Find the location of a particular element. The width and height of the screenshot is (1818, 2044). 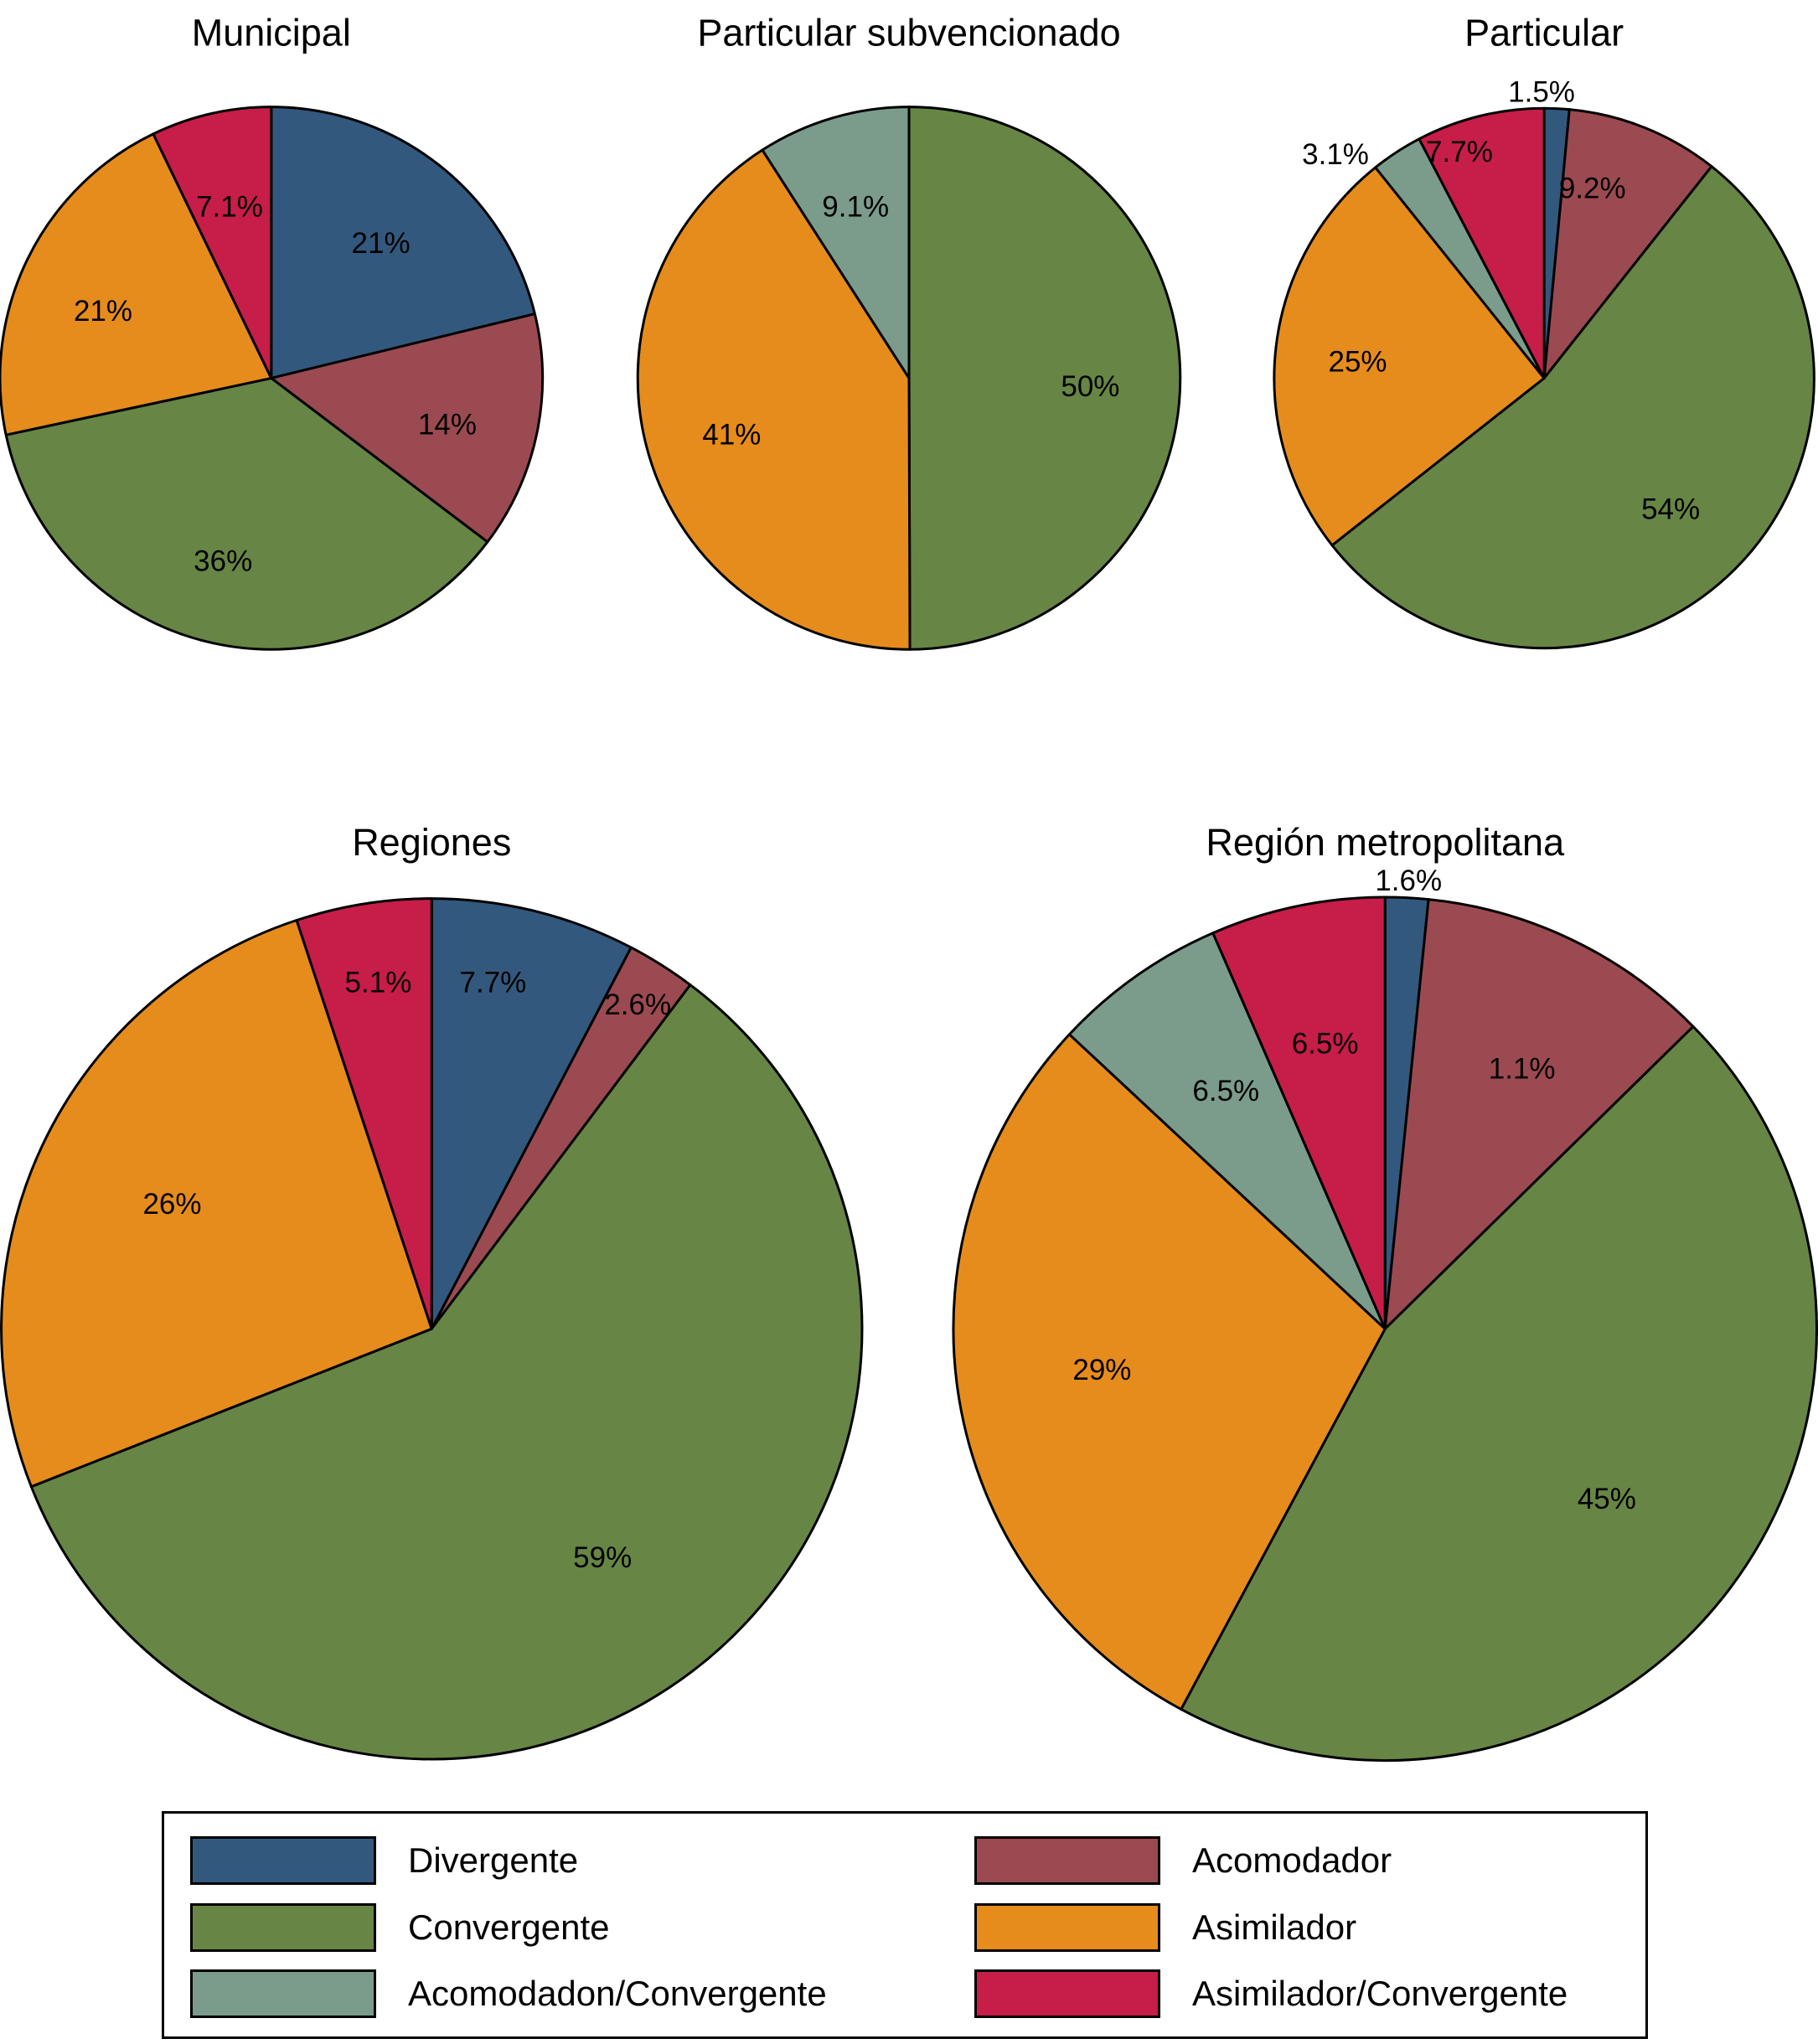

legend-item-asimilador: Asimilador is located at coordinates (1165, 1928).